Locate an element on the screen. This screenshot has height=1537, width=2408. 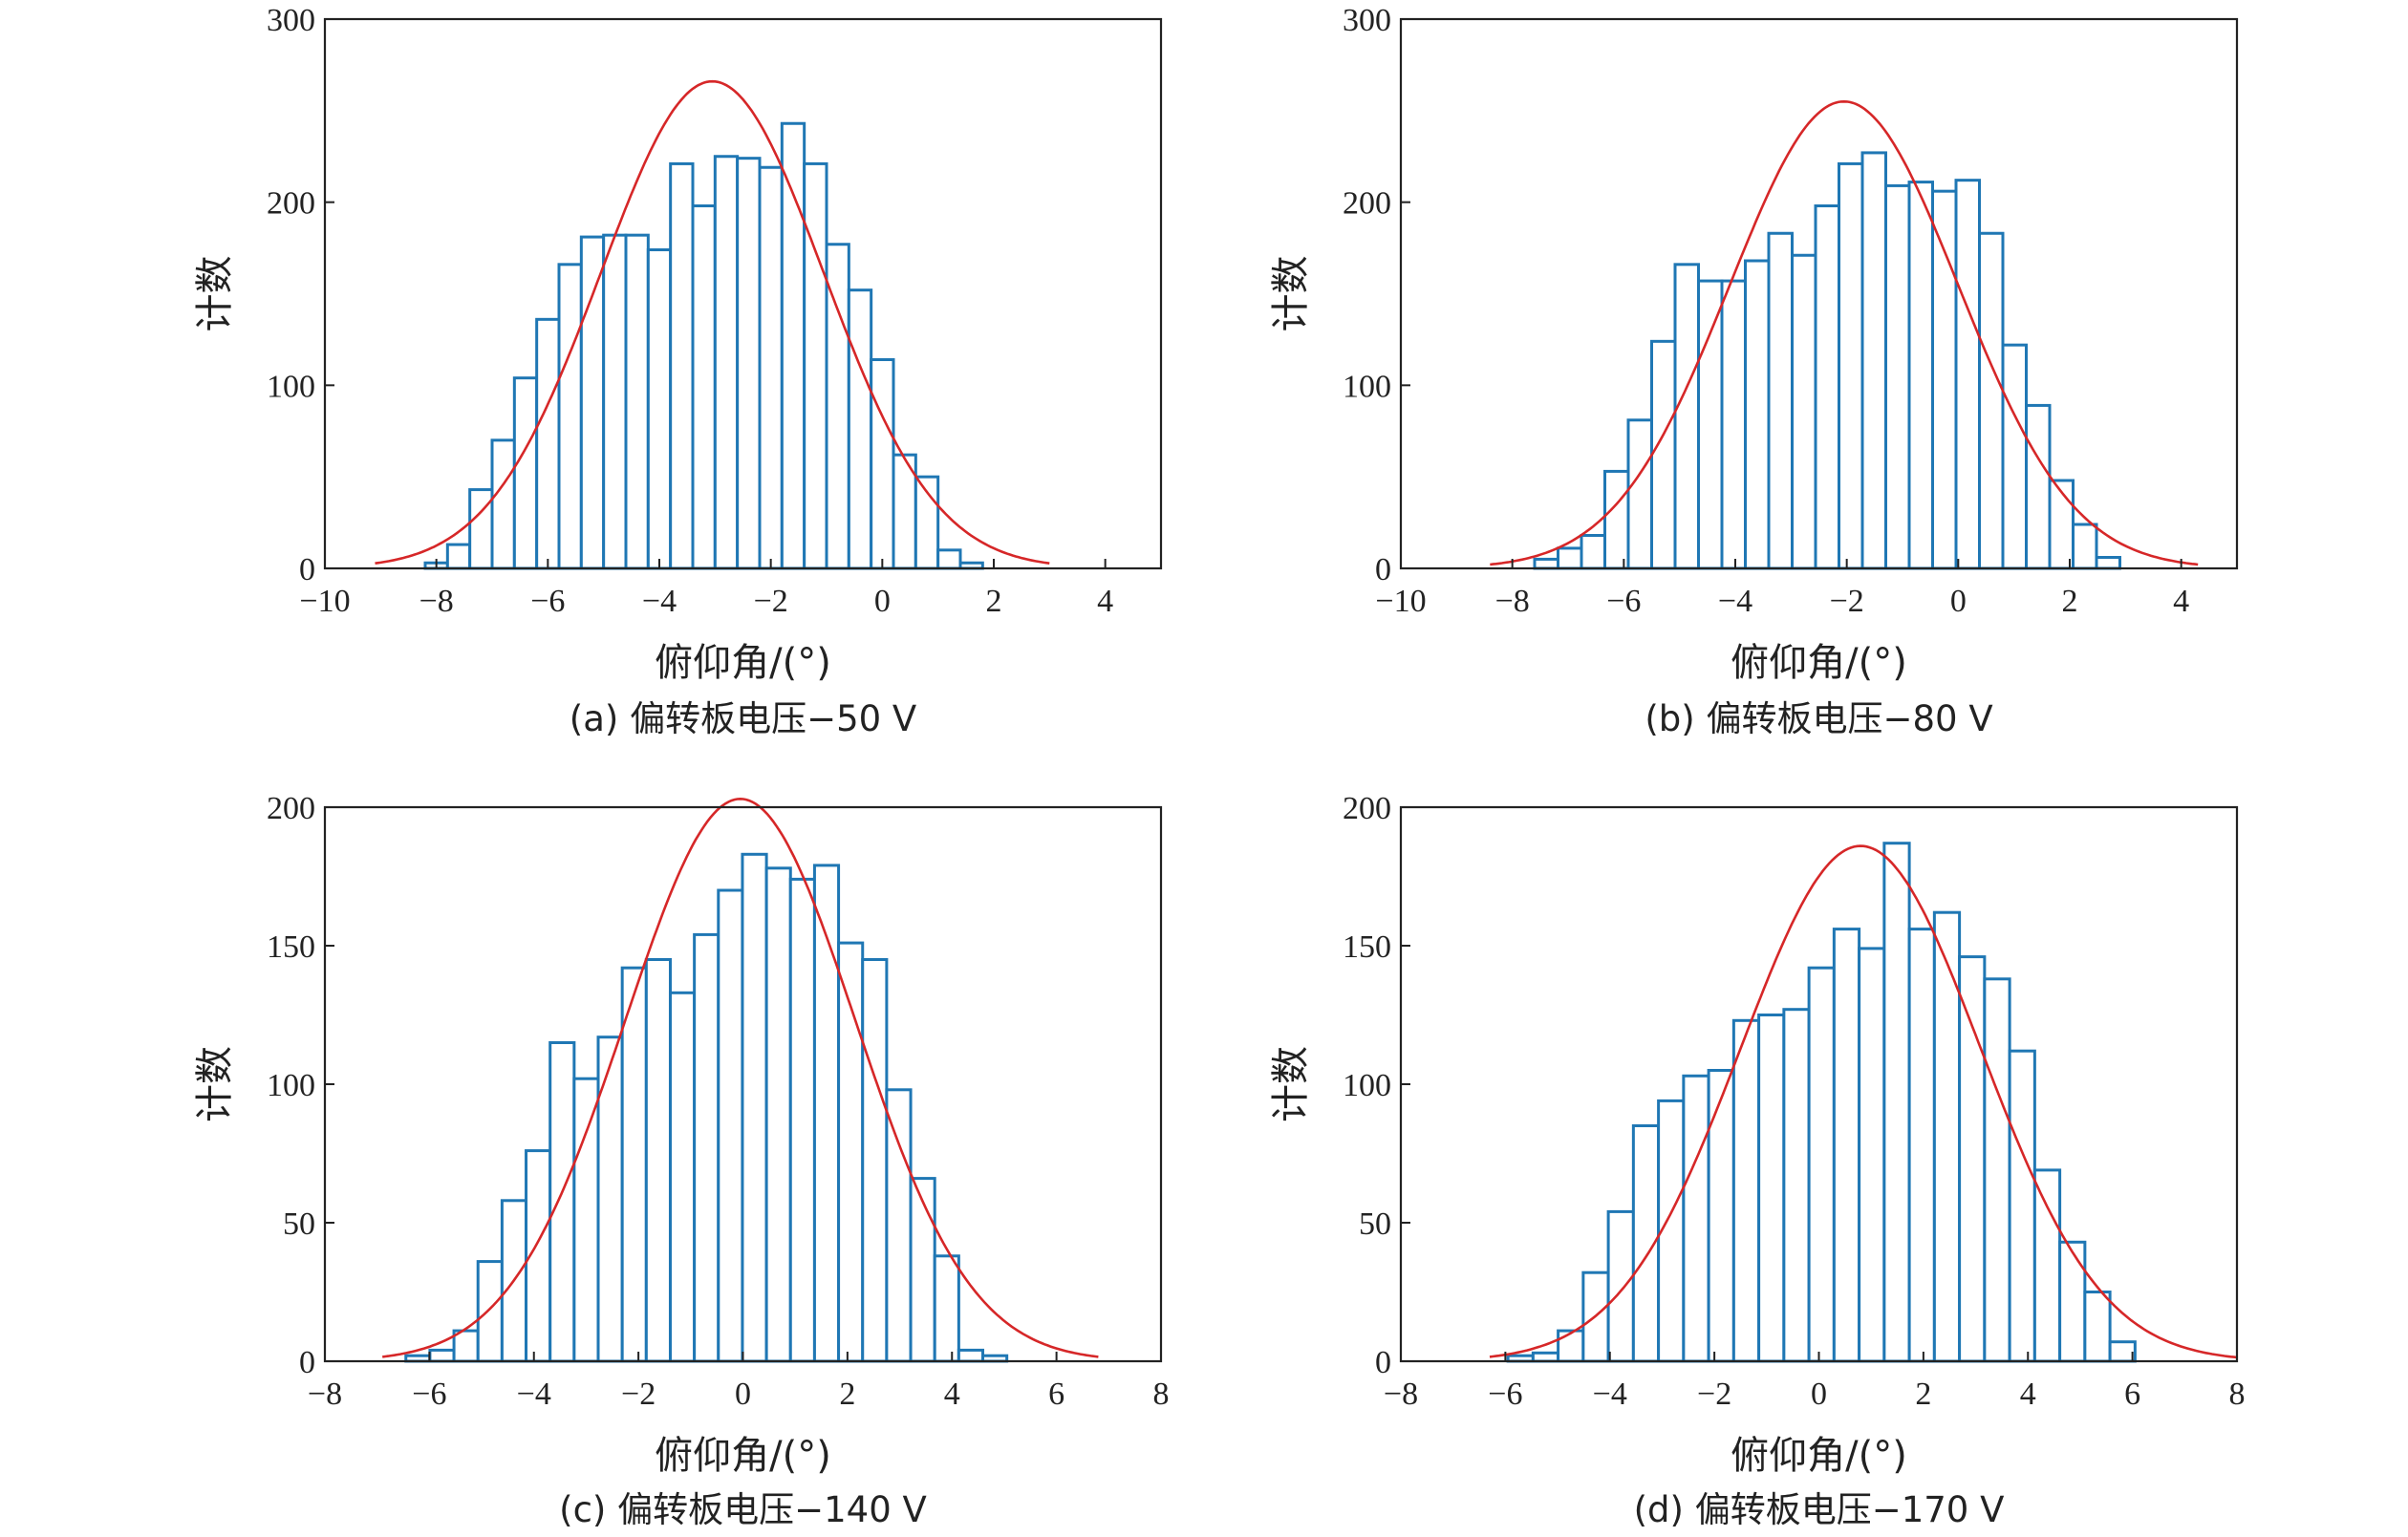
y-tick-label: 150 is located at coordinates (291, 947).